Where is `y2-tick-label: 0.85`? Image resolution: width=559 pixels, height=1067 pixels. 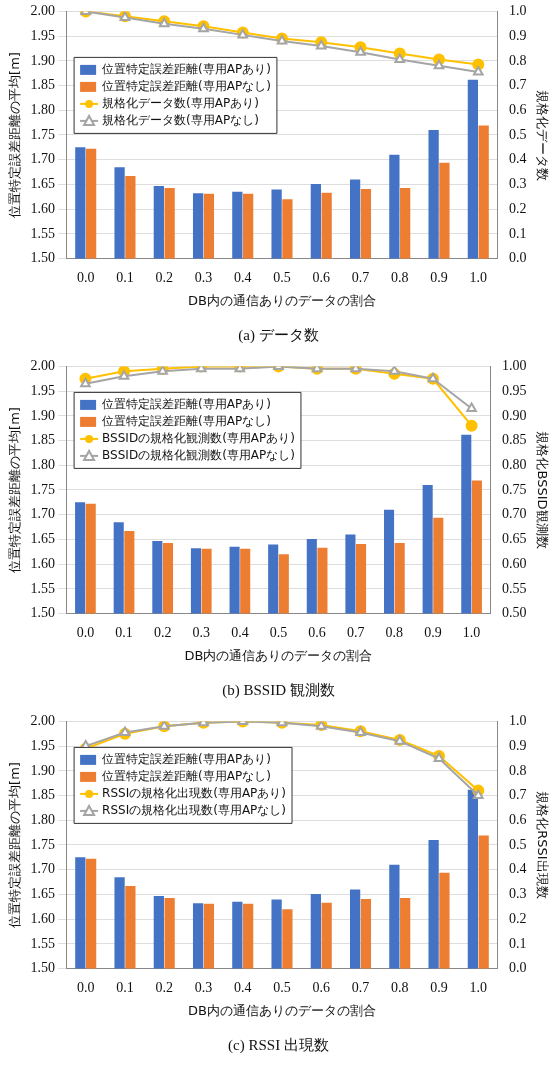 y2-tick-label: 0.85 is located at coordinates (514, 440).